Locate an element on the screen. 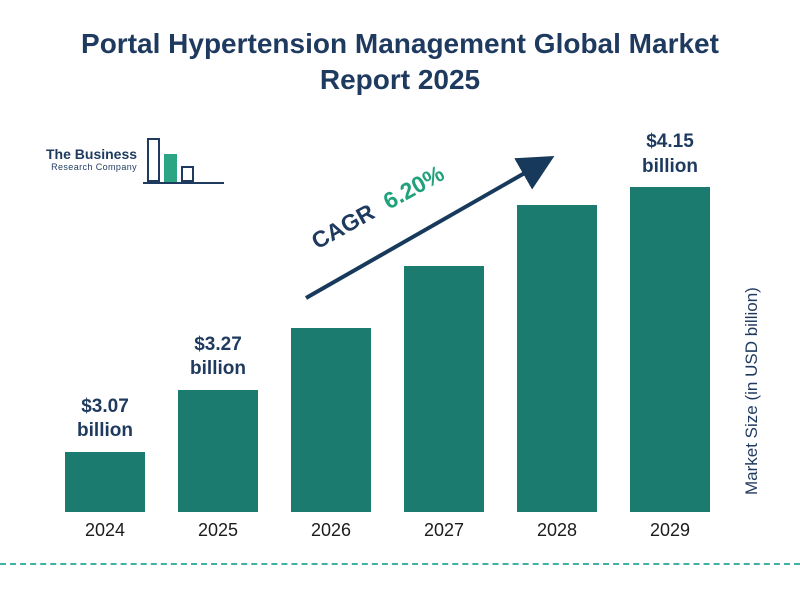  bar-2027 is located at coordinates (444, 389).